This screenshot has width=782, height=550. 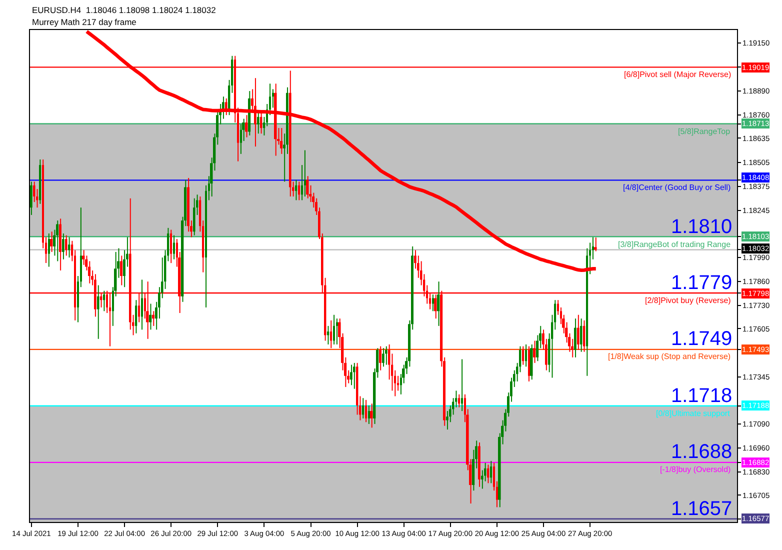 What do you see at coordinates (124, 10) in the screenshot?
I see `chart-title: EURUSD.H4 1.18046 1.18098 1.18024 1.18032` at bounding box center [124, 10].